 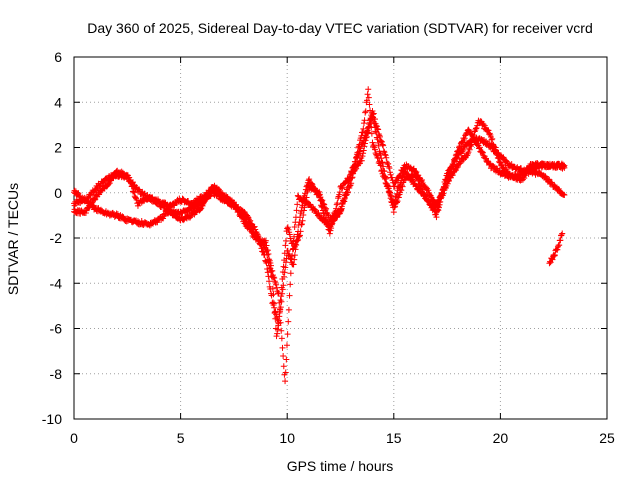 I want to click on y-tick-label: -2, so click(x=56, y=238).